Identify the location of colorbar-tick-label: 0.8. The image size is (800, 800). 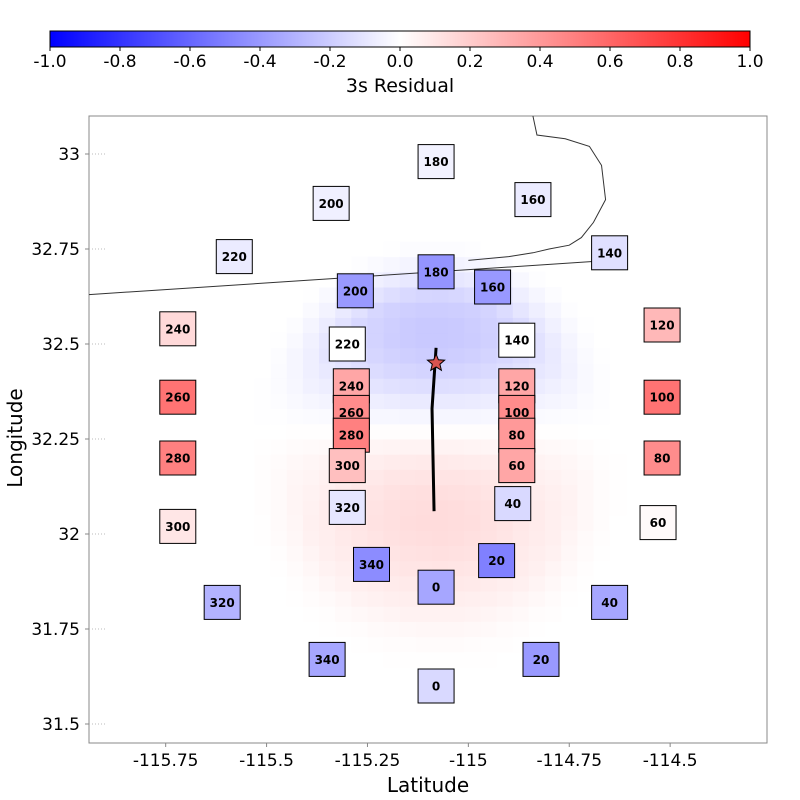
(679, 62).